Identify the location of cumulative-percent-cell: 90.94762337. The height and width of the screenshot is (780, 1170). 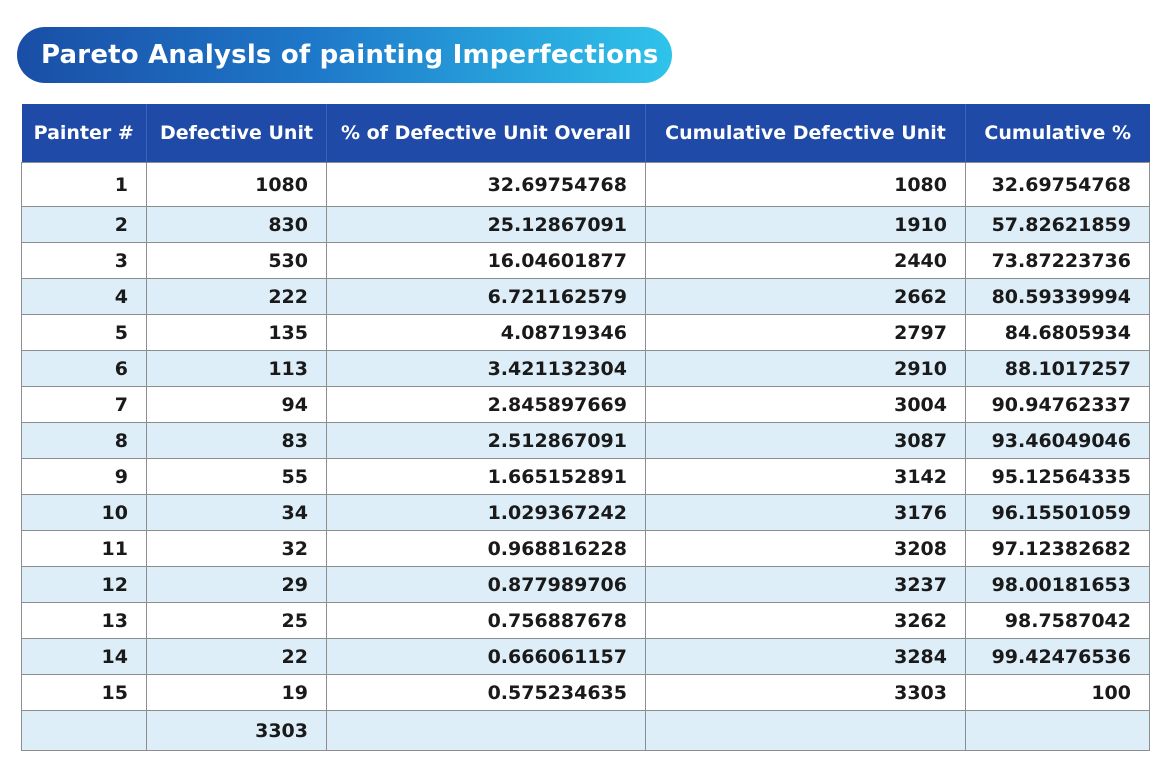
(1057, 404).